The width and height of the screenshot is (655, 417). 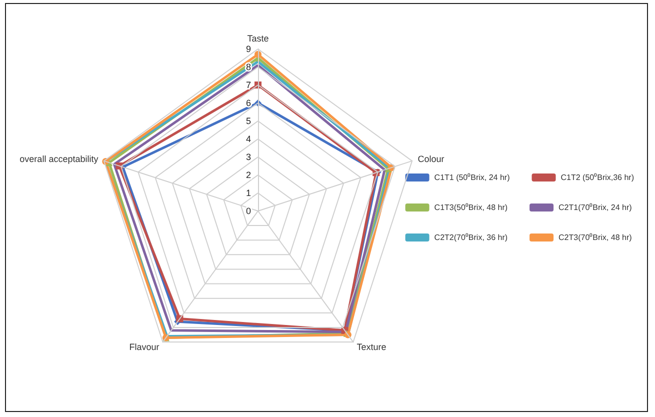 What do you see at coordinates (248, 157) in the screenshot?
I see `y-tick-label: 3` at bounding box center [248, 157].